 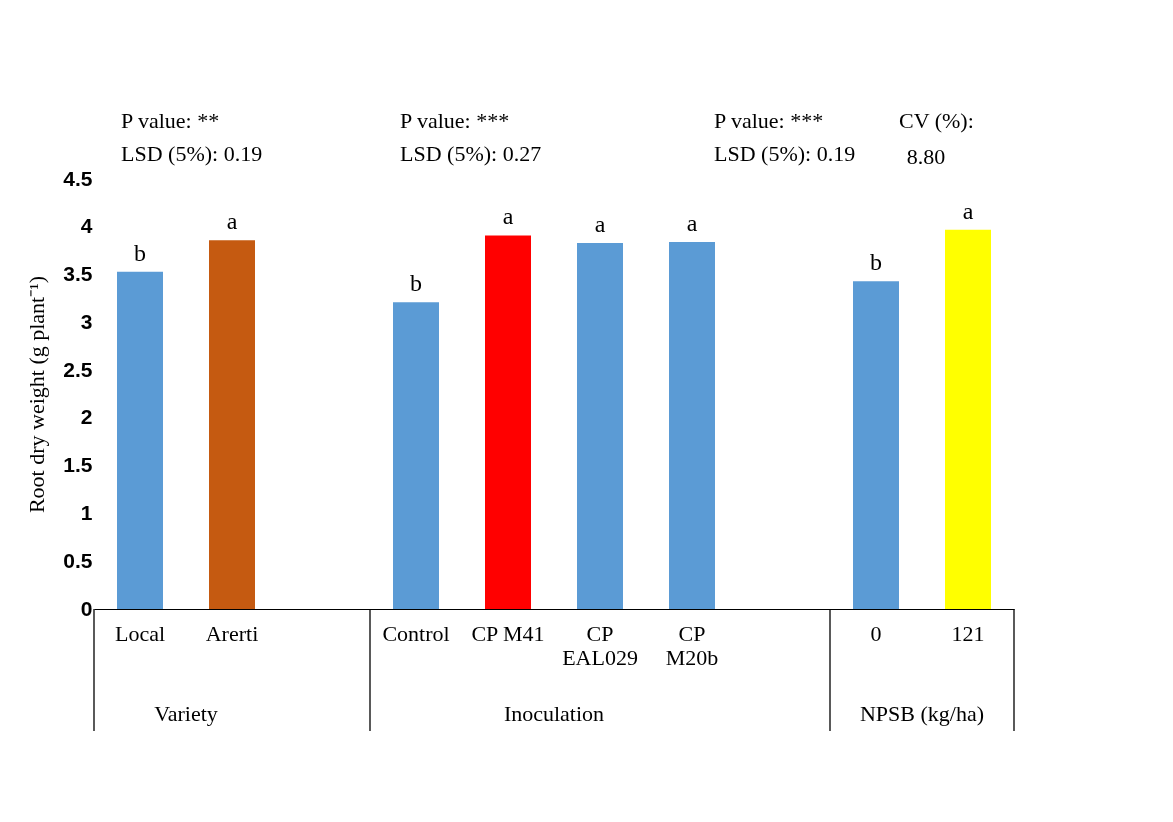 What do you see at coordinates (968, 633) in the screenshot?
I see `x-tick-label: 121` at bounding box center [968, 633].